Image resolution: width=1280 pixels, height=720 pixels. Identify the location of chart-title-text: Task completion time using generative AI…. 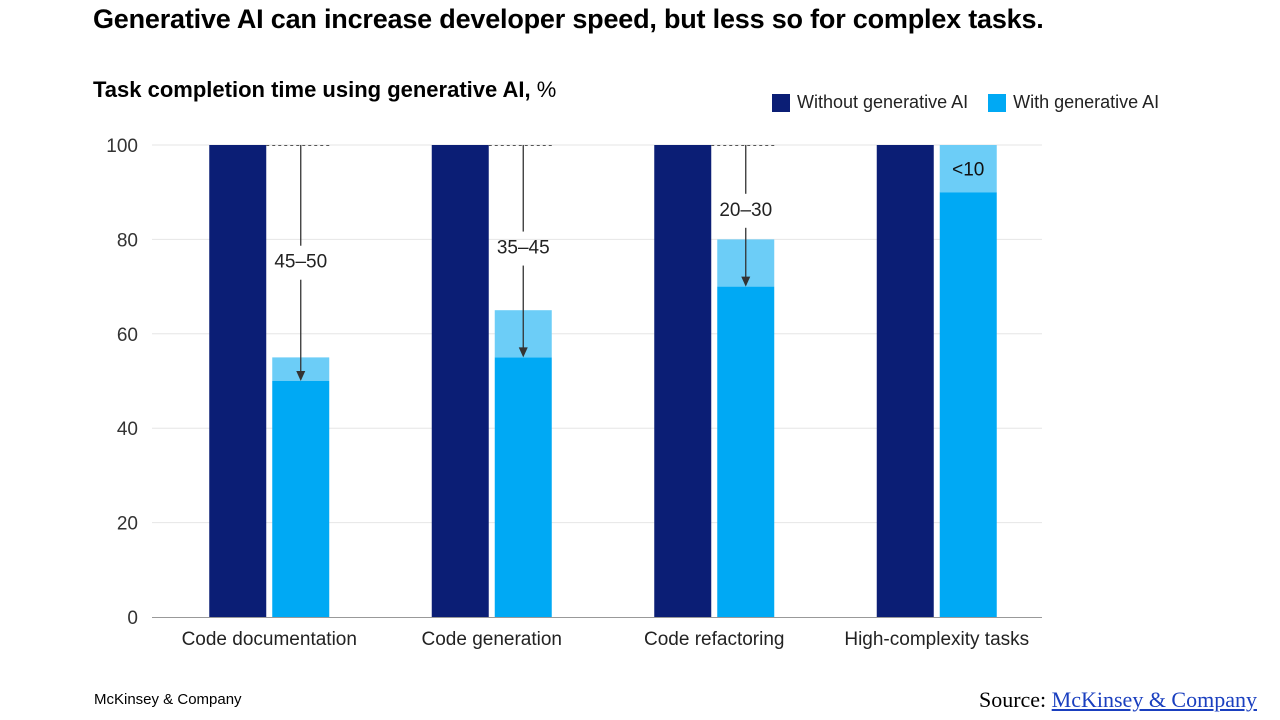
(312, 89).